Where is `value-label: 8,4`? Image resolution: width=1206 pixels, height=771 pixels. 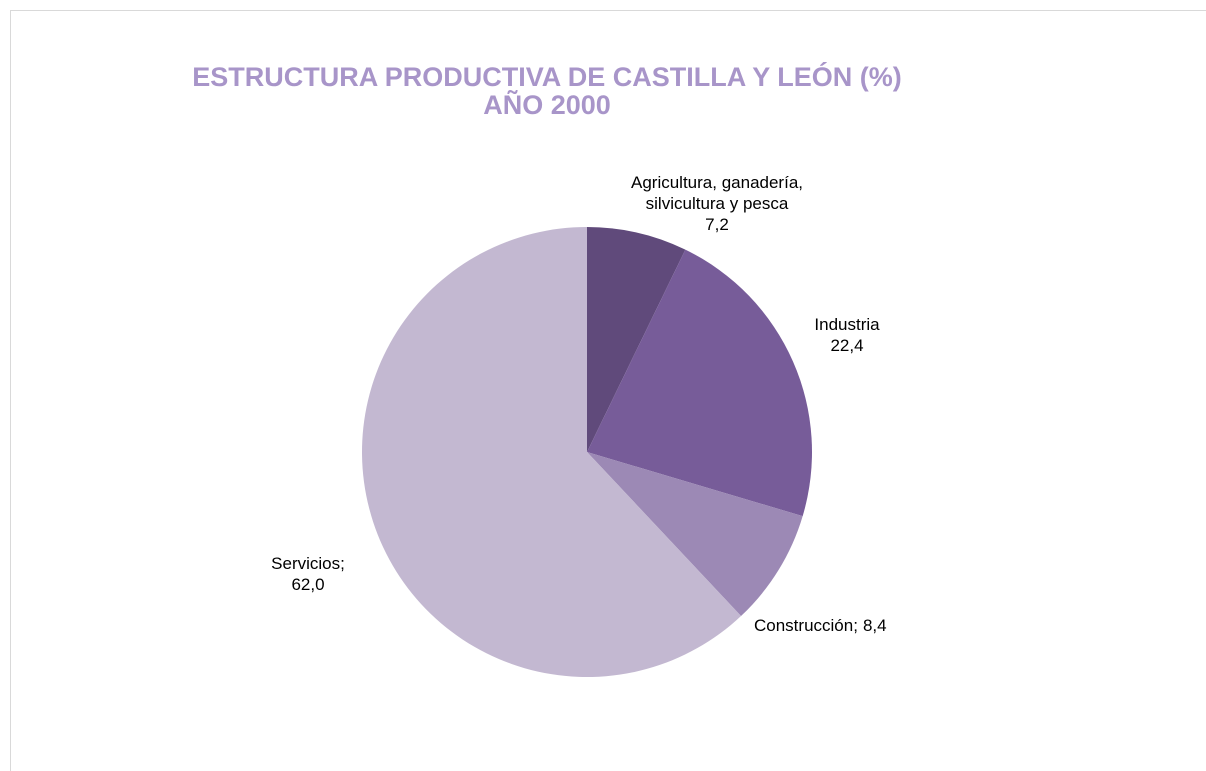
value-label: 8,4 is located at coordinates (874, 625).